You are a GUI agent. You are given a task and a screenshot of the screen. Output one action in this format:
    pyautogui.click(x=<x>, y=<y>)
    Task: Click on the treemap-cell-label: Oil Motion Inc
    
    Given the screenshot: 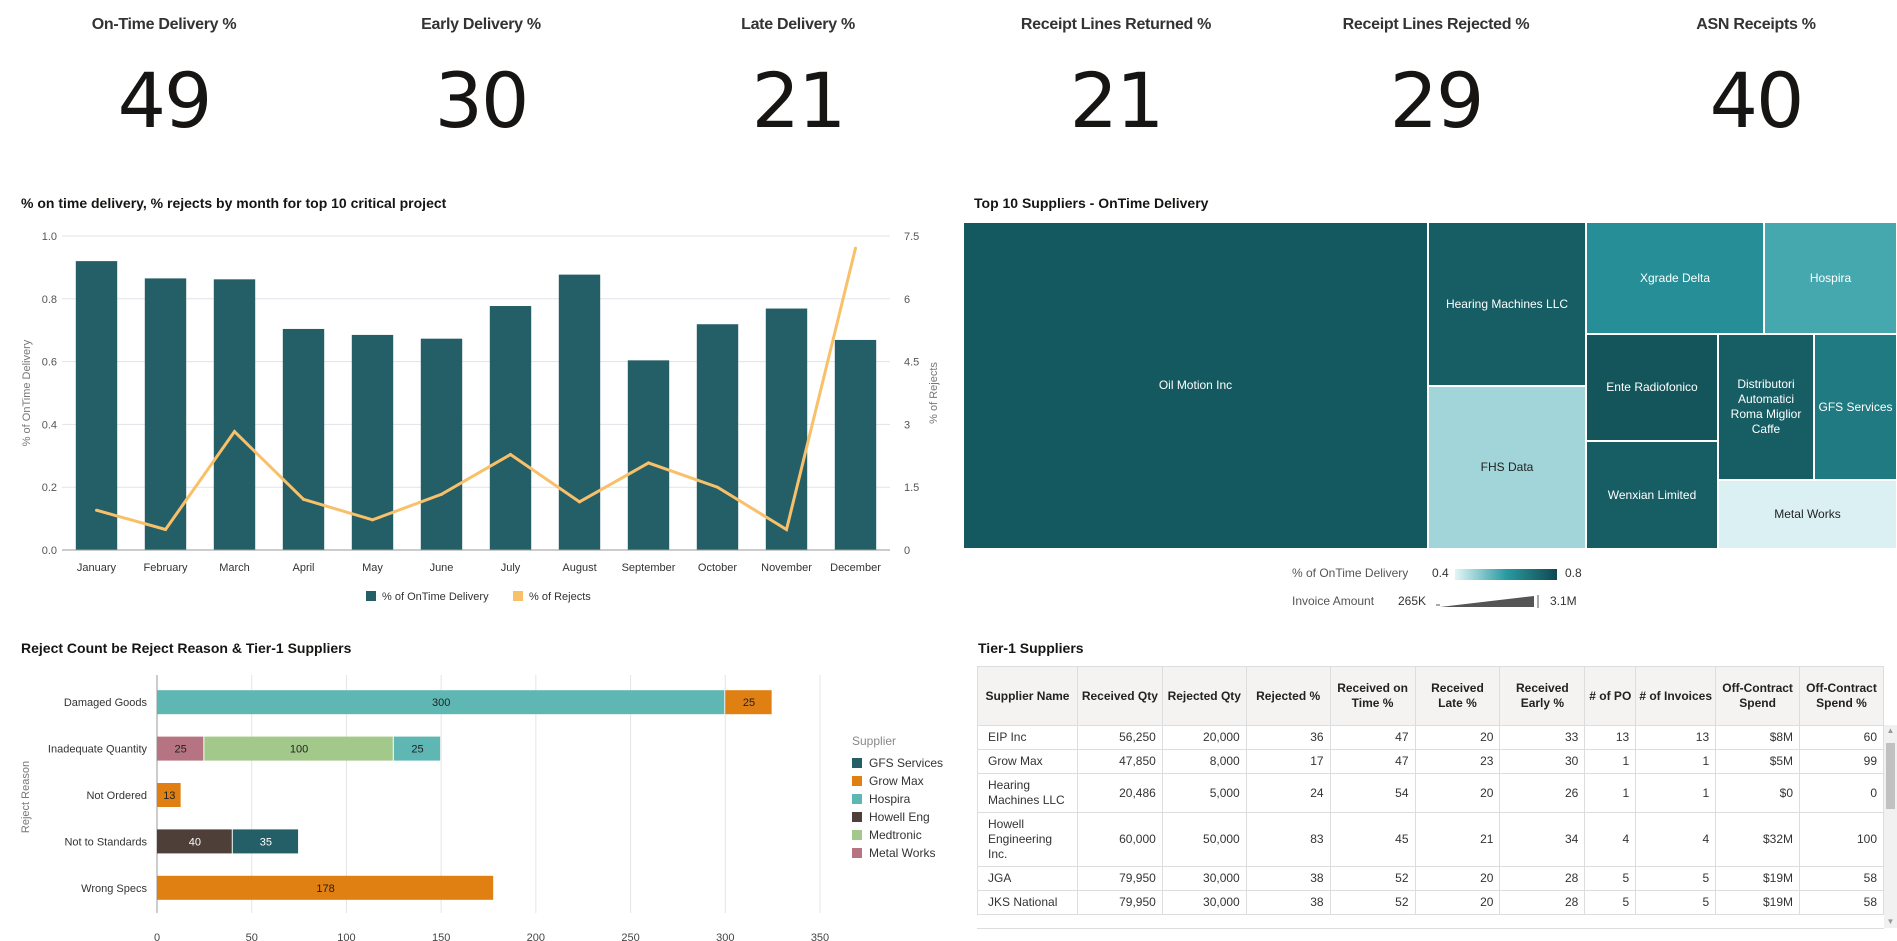 What is the action you would take?
    pyautogui.click(x=1195, y=385)
    